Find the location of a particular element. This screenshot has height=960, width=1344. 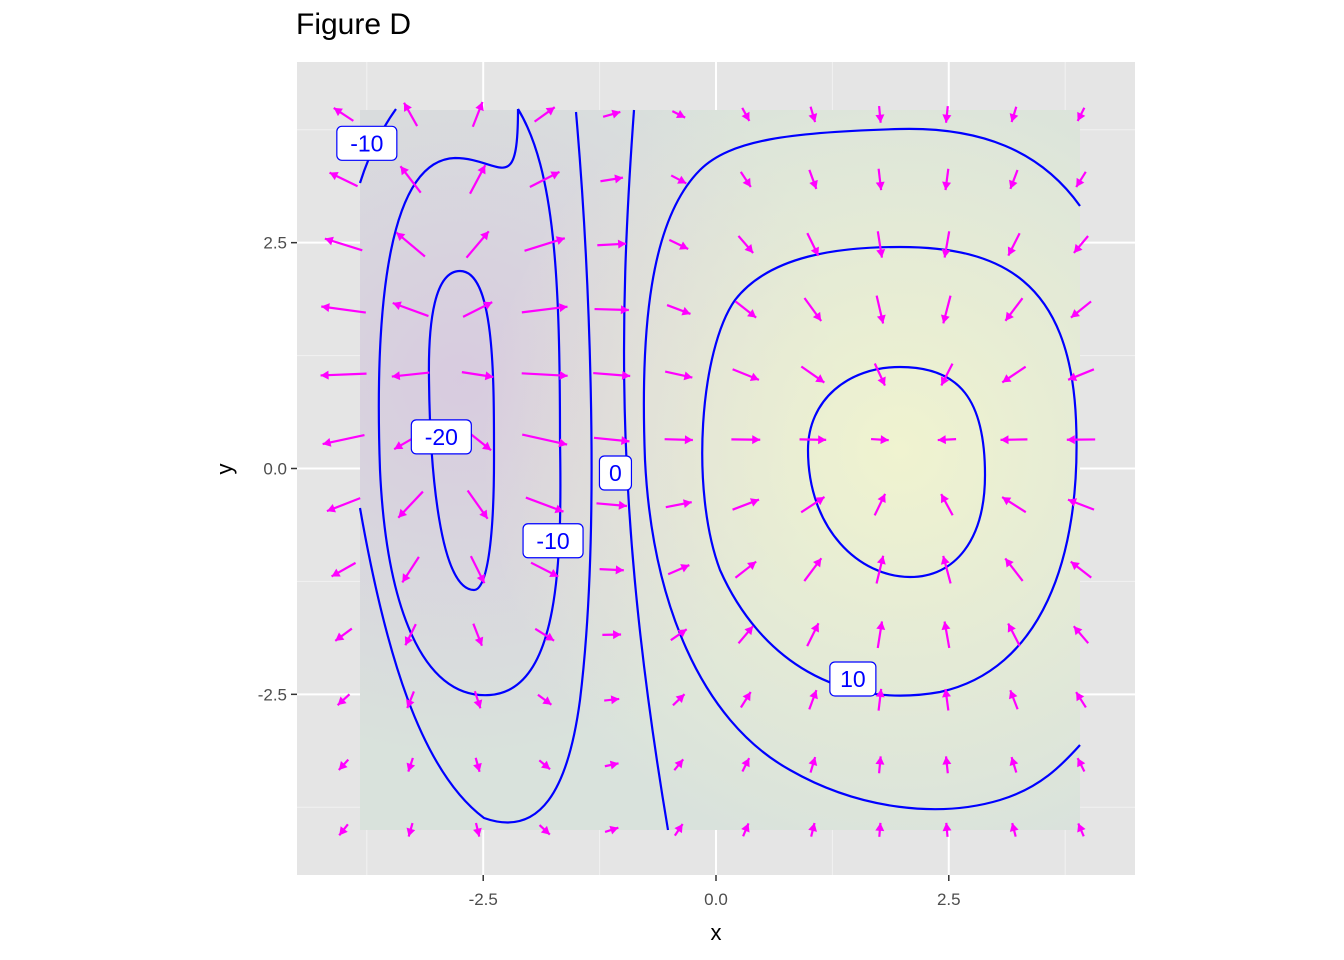

contour-label: -20 is located at coordinates (441, 437).